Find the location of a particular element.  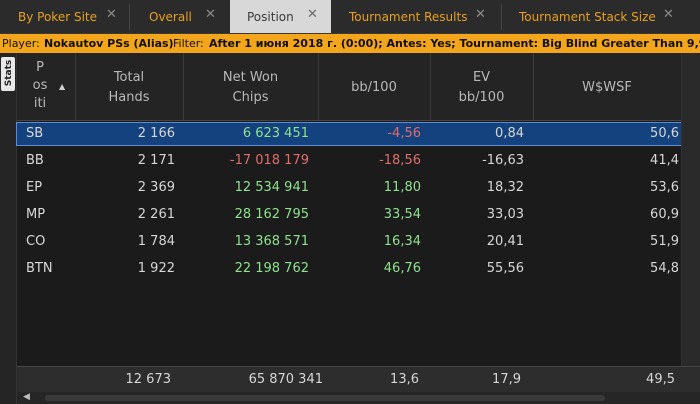

cell-total-hands: 1 784 is located at coordinates (156, 241).